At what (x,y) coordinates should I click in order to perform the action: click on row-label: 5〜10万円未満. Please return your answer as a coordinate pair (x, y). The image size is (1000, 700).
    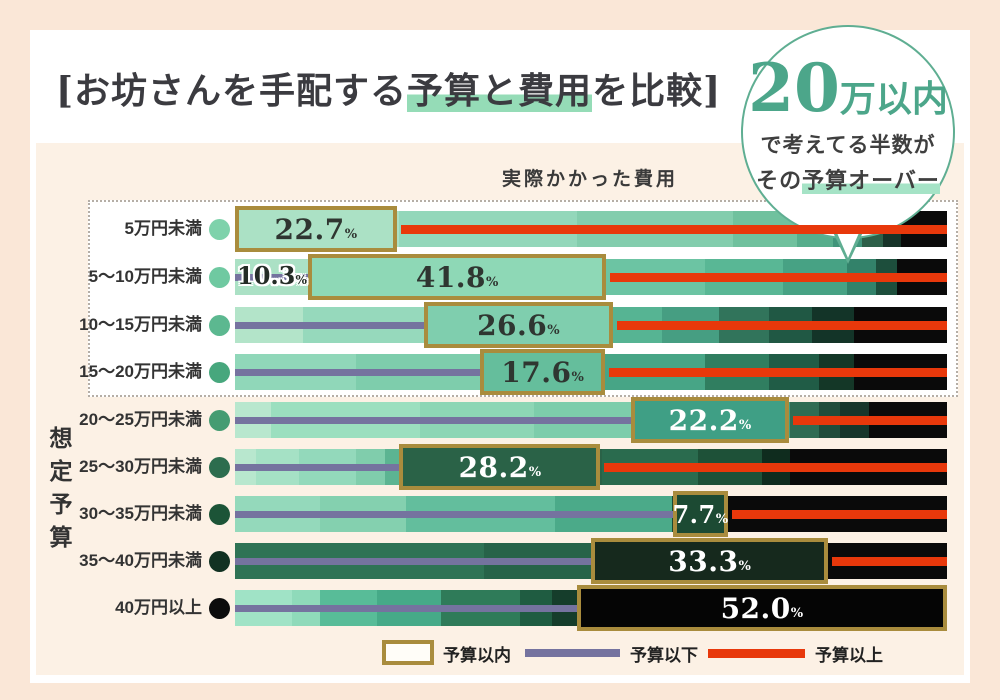
    Looking at the image, I should click on (145, 276).